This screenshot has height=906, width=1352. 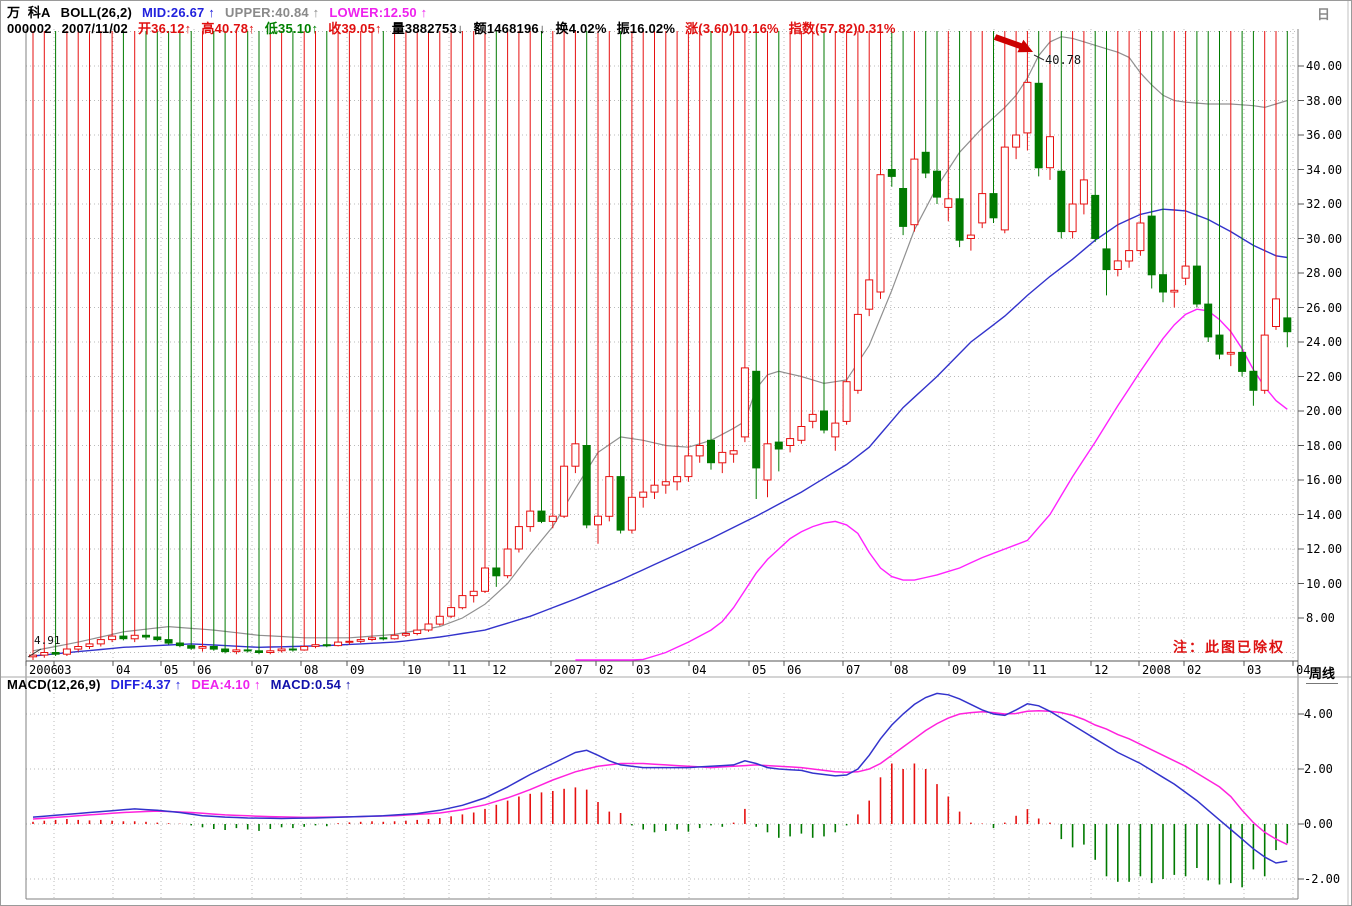 What do you see at coordinates (311, 684) in the screenshot?
I see `macd-field: MACD:0.54 ↑` at bounding box center [311, 684].